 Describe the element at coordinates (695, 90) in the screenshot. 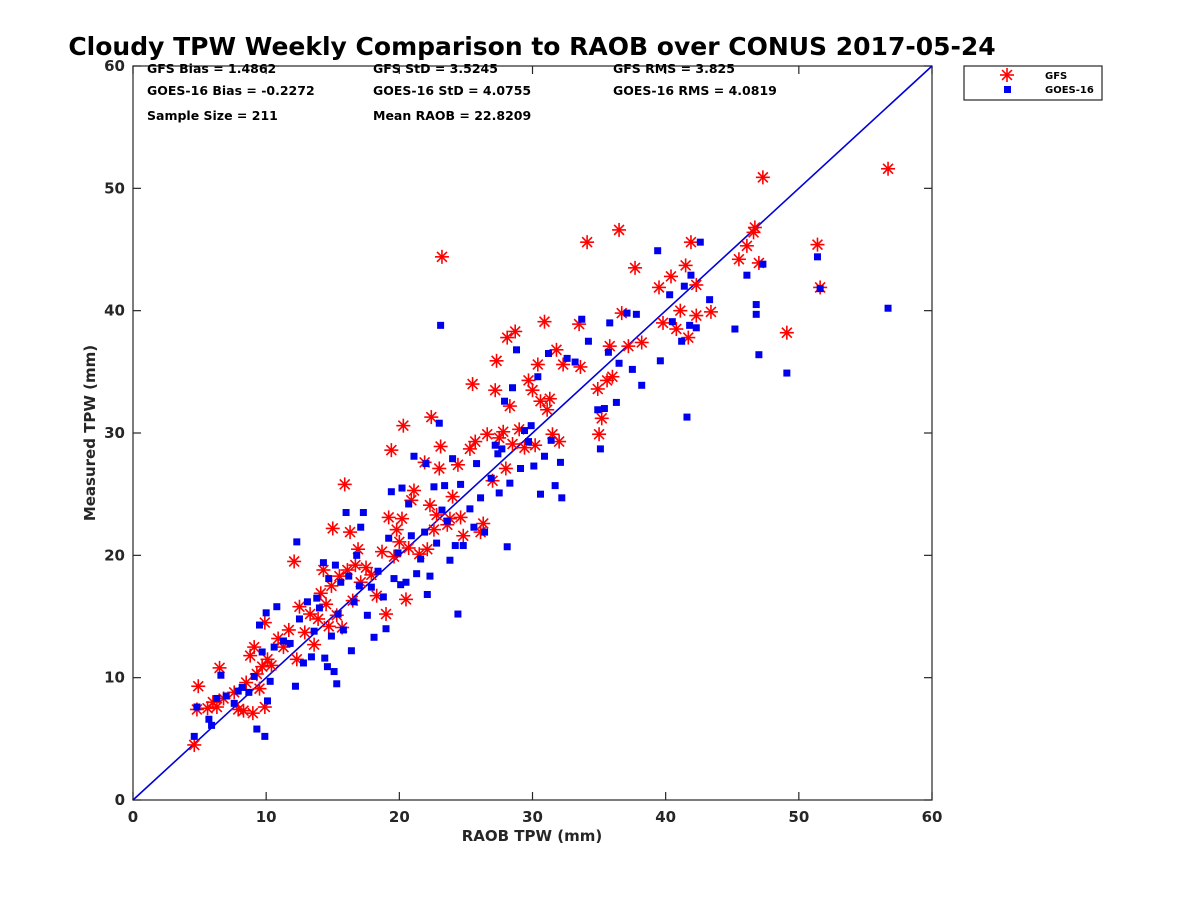

I see `stat-goes-rms: GOES-16 RMS = 4.0819` at that location.